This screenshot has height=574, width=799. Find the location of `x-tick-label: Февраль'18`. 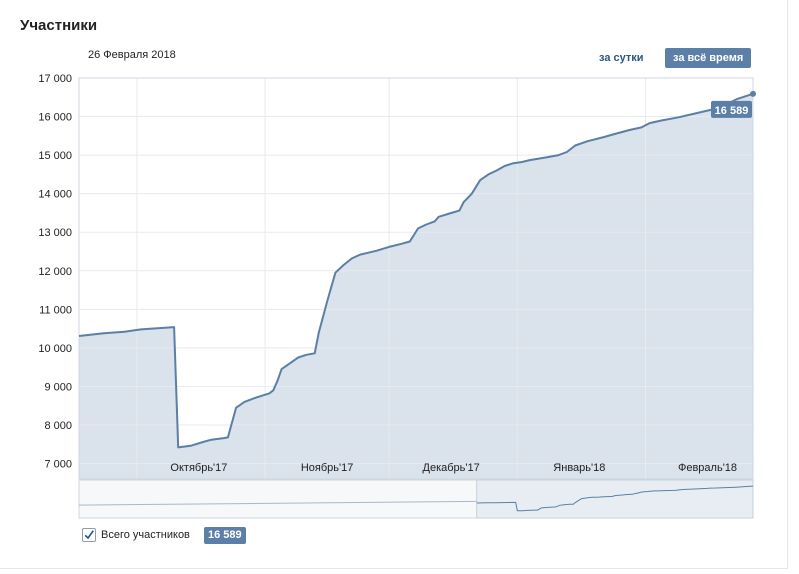

x-tick-label: Февраль'18 is located at coordinates (707, 468).